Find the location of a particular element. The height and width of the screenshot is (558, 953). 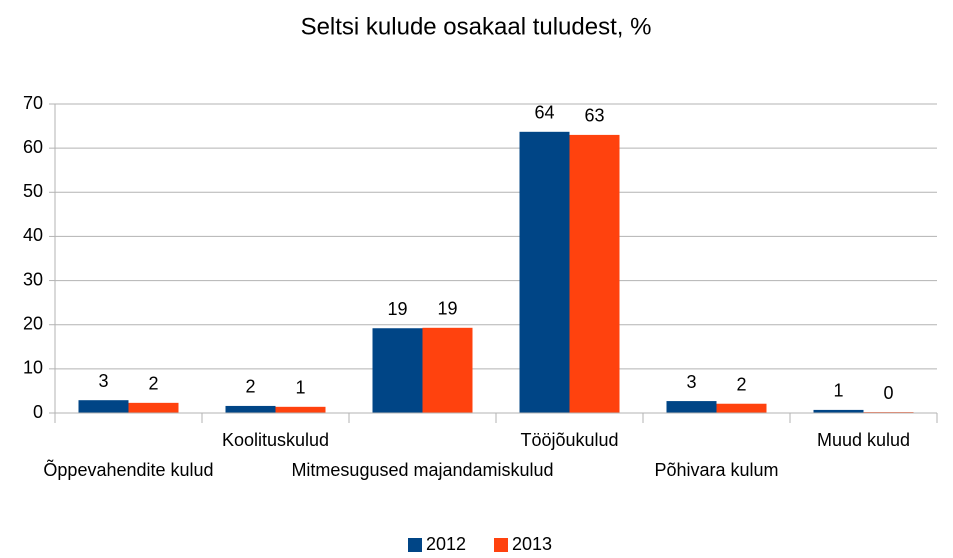

legend-label: 2013 is located at coordinates (532, 544).